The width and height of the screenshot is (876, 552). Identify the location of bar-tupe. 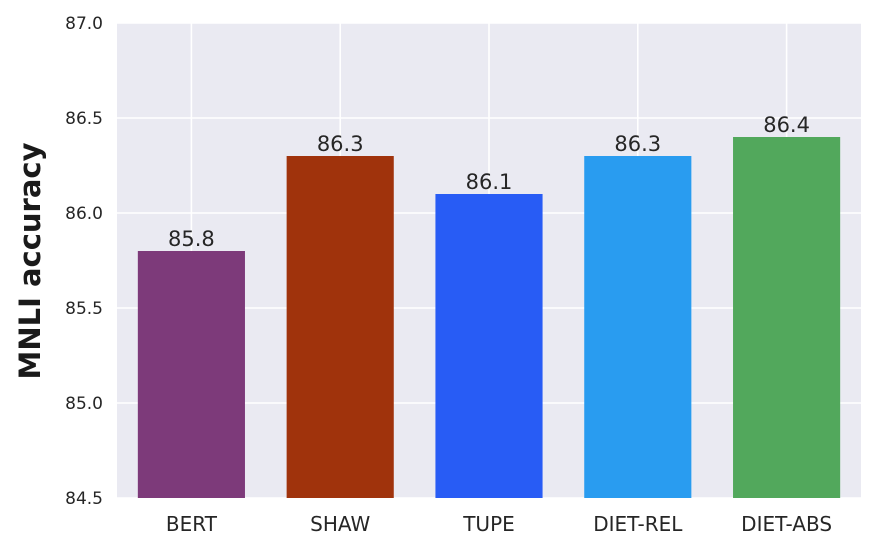
(489, 346).